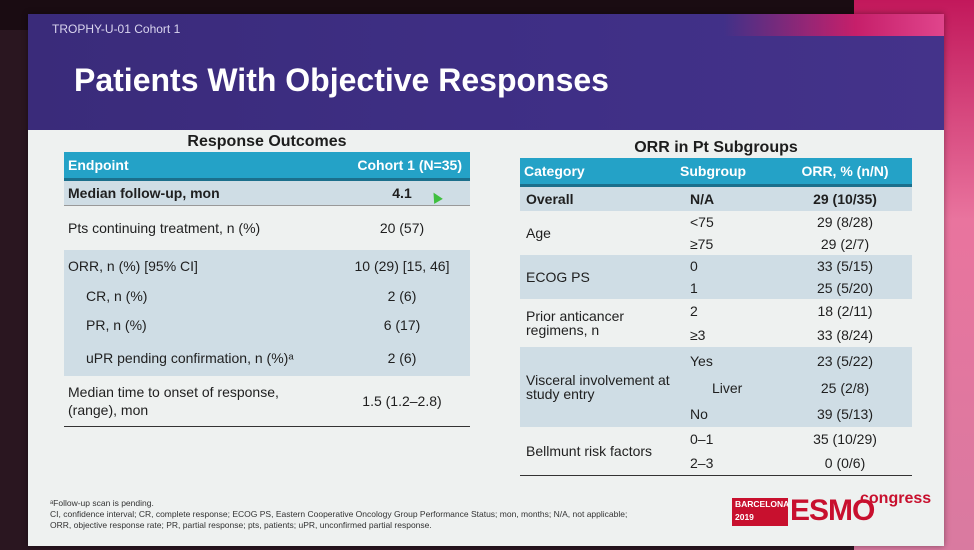 The height and width of the screenshot is (550, 974). I want to click on esmo-logo: BARCELONA 2019 ESMO congress, so click(832, 512).